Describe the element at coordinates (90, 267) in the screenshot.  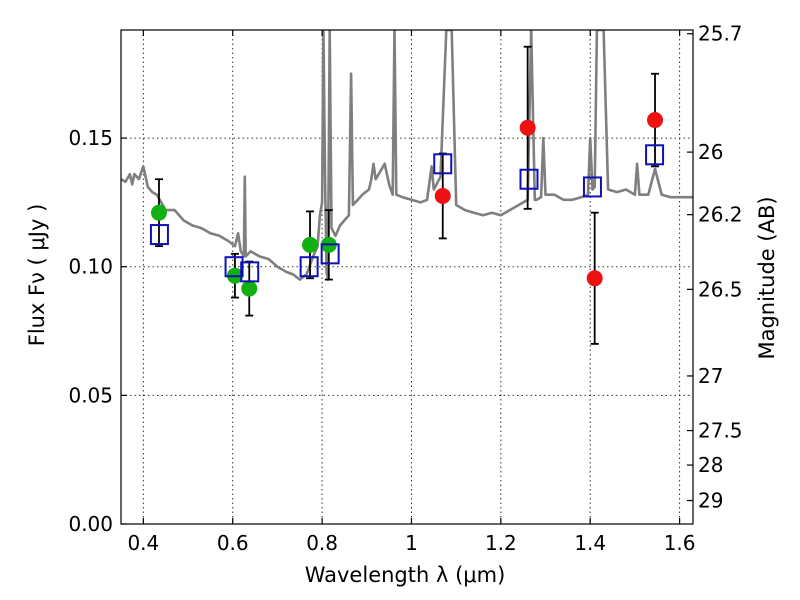
I see `y-tick-label: 0.10` at that location.